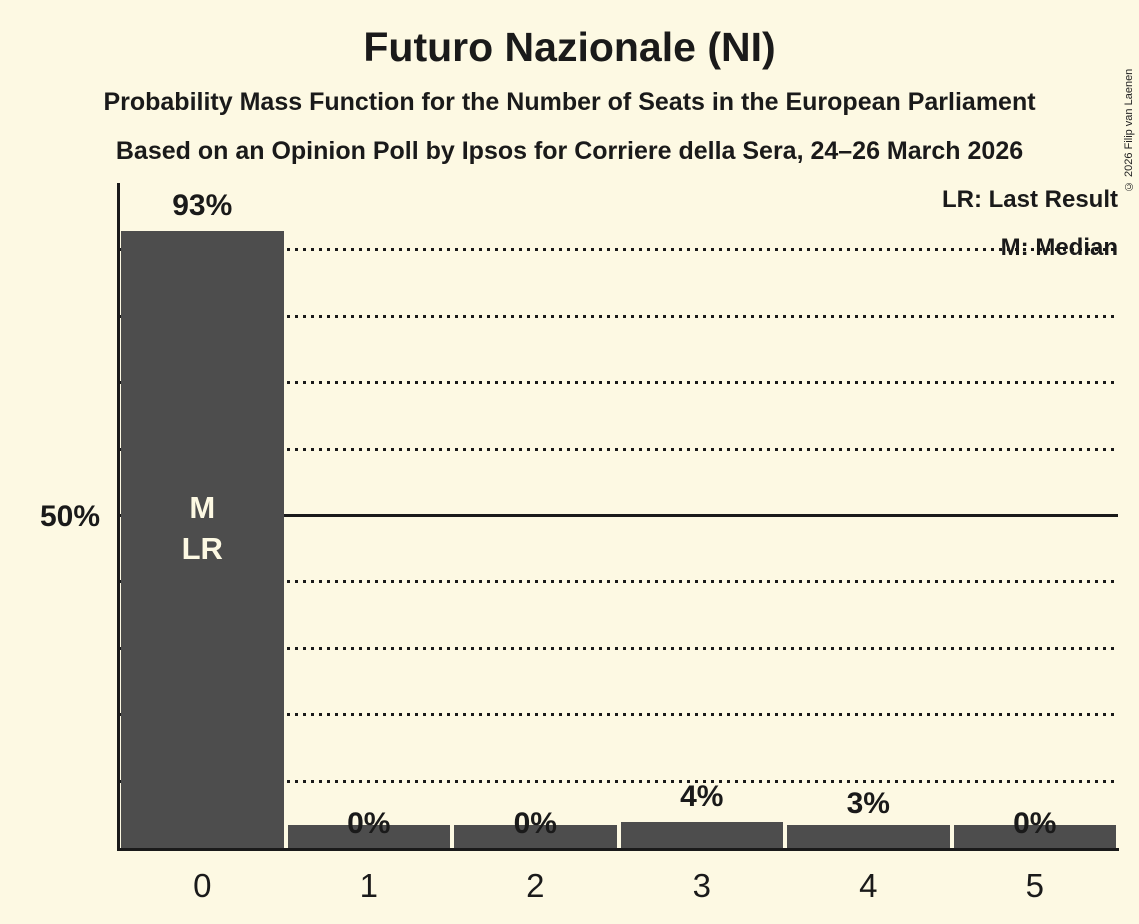 This screenshot has width=1139, height=924. Describe the element at coordinates (569, 47) in the screenshot. I see `chart-title: Futuro Nazionale (NI)` at that location.